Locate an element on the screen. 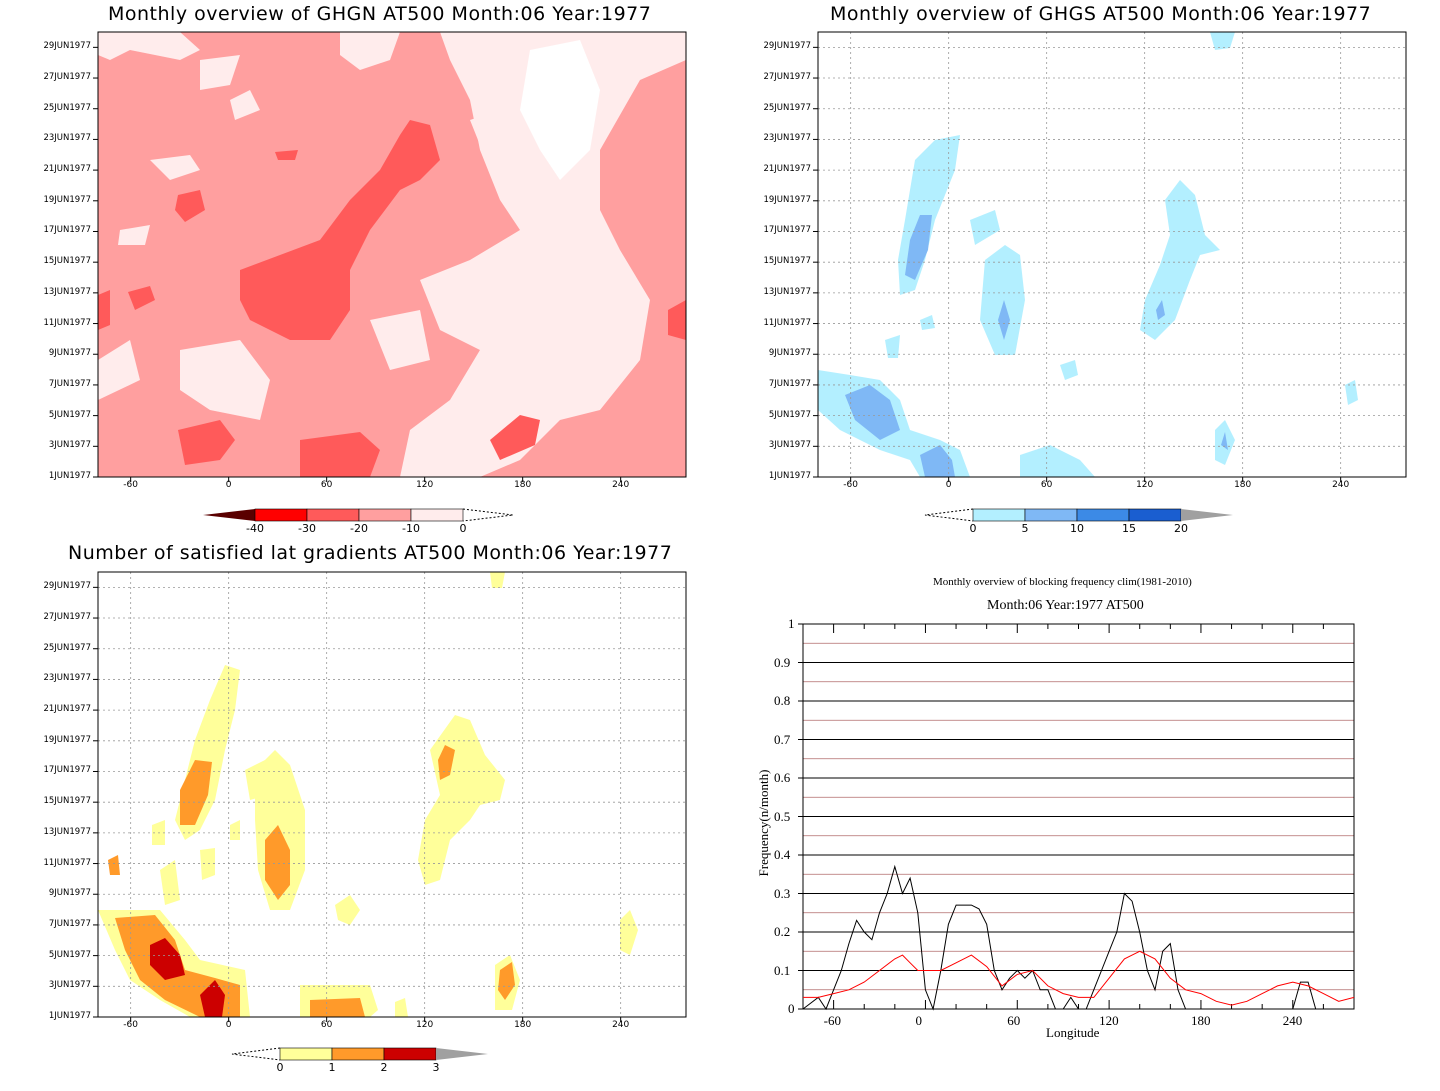  colorbar-label: 5 is located at coordinates (1025, 528).